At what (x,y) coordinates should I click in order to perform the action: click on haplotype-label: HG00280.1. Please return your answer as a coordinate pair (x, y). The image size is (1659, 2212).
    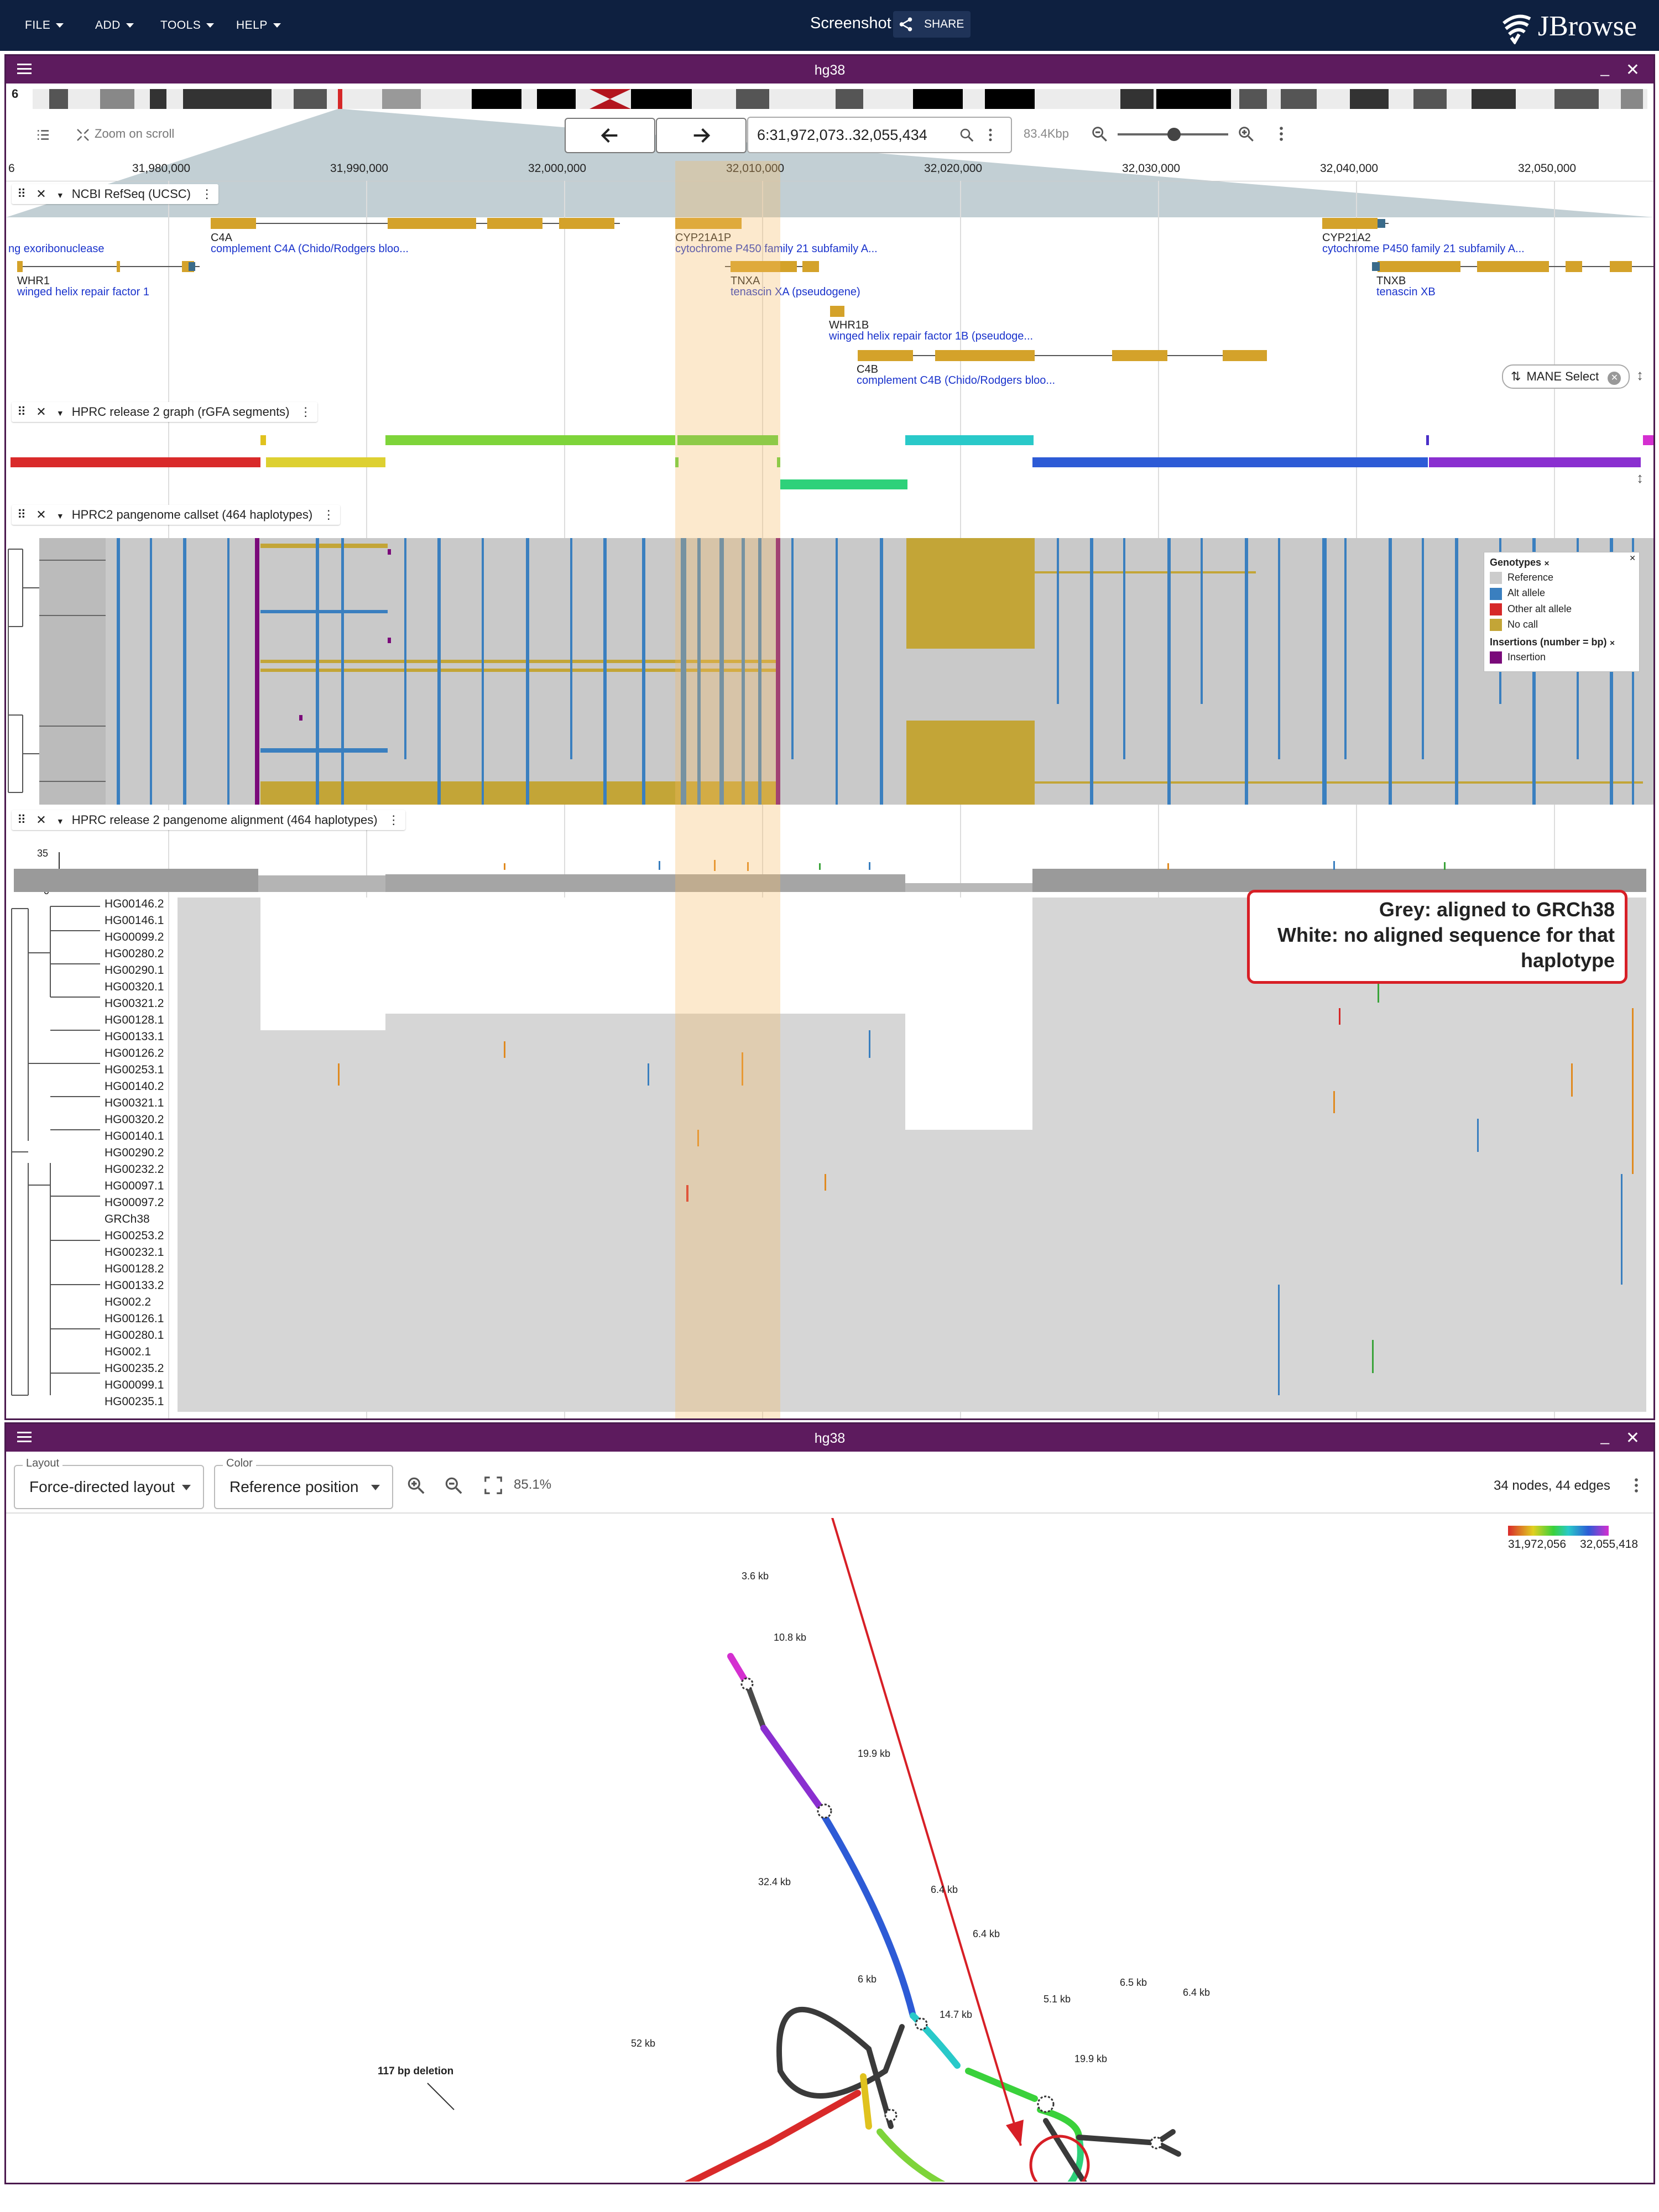
    Looking at the image, I should click on (134, 1335).